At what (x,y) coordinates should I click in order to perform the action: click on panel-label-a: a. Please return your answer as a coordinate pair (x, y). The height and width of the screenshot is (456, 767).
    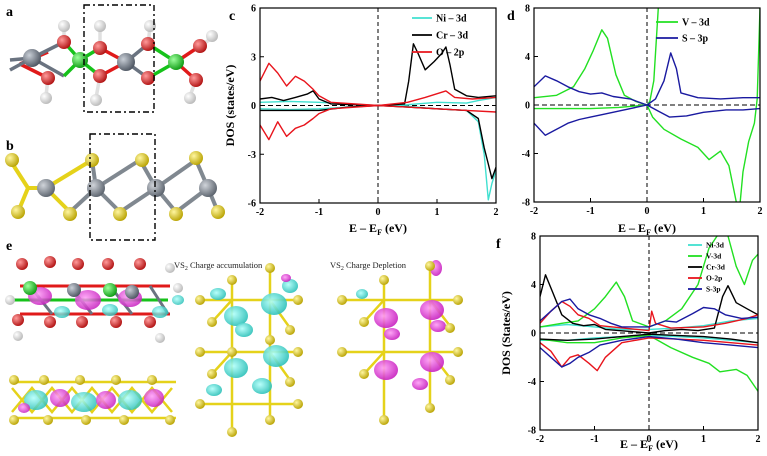
    Looking at the image, I should click on (9, 12).